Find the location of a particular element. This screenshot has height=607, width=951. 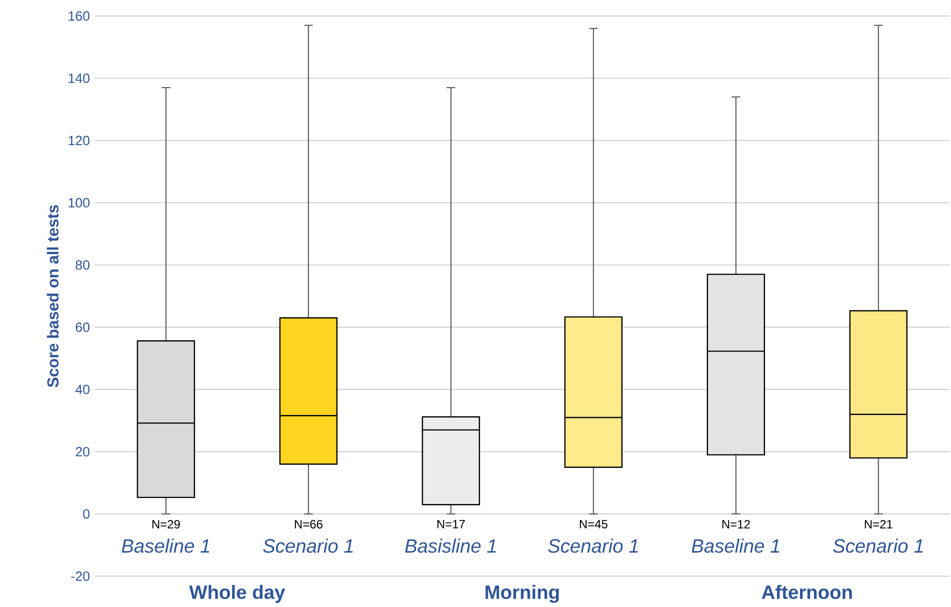

text: Afternoon is located at coordinates (807, 591).